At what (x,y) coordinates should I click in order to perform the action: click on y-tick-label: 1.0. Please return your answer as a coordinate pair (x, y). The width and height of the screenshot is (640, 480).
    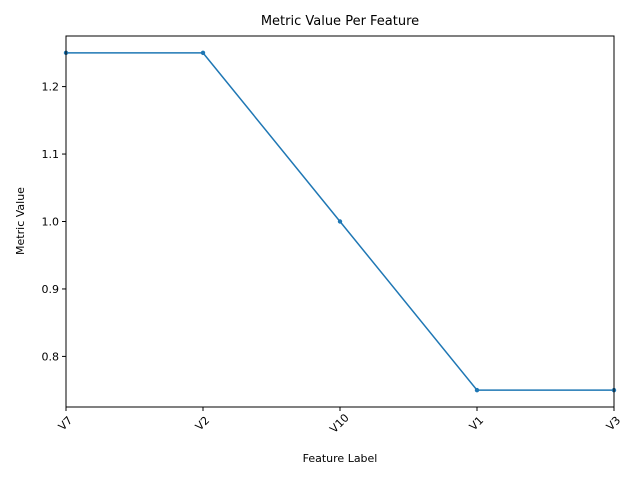
    Looking at the image, I should click on (51, 222).